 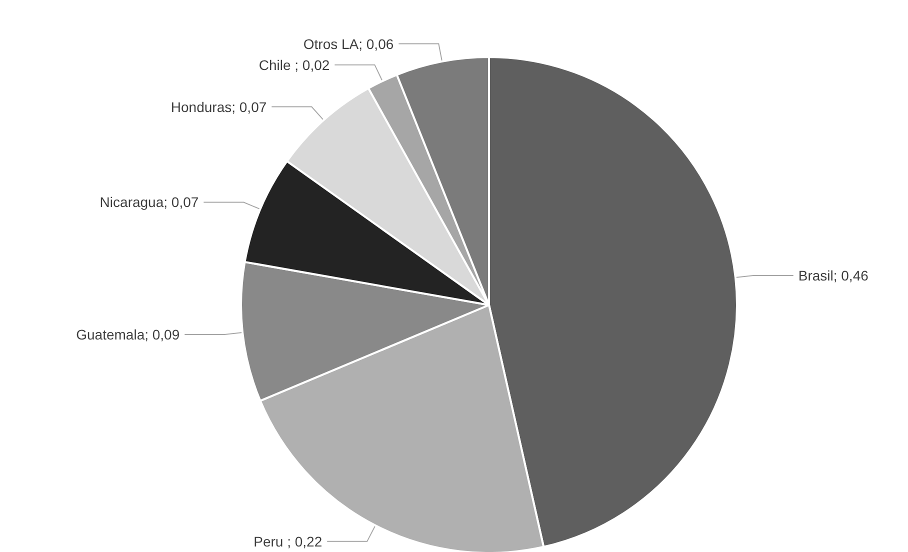 I want to click on slice-label: Peru ; 0,22, so click(x=288, y=541).